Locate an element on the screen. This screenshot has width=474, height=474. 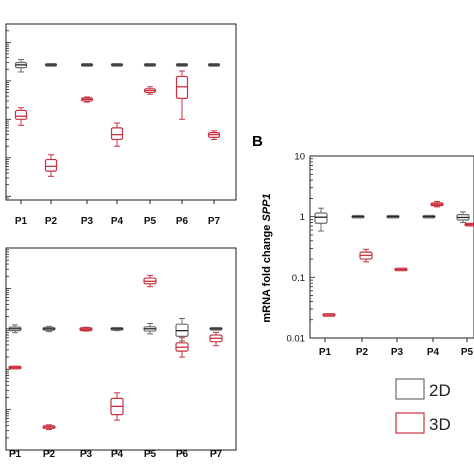
legend-label-3d: 3D is located at coordinates (440, 424).